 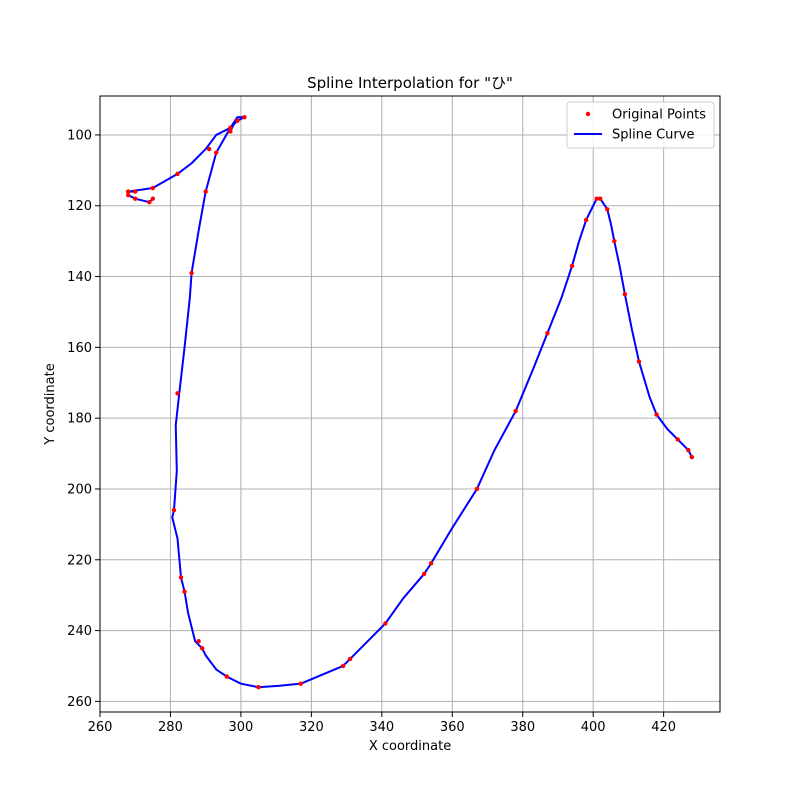 I want to click on y-tick-label: 140, so click(x=79, y=277).